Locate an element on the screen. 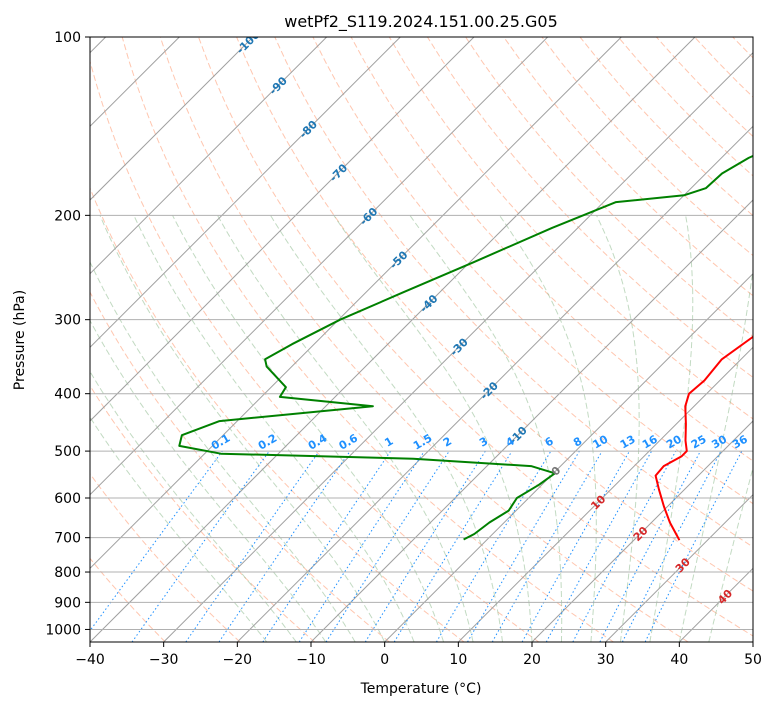 The image size is (775, 708). y-tick-label: 300 is located at coordinates (67, 321).